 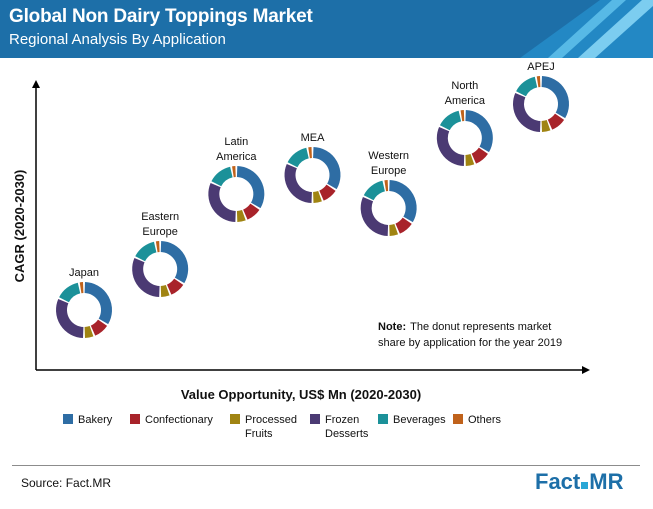 What do you see at coordinates (419, 420) in the screenshot?
I see `legend-label: Beverages` at bounding box center [419, 420].